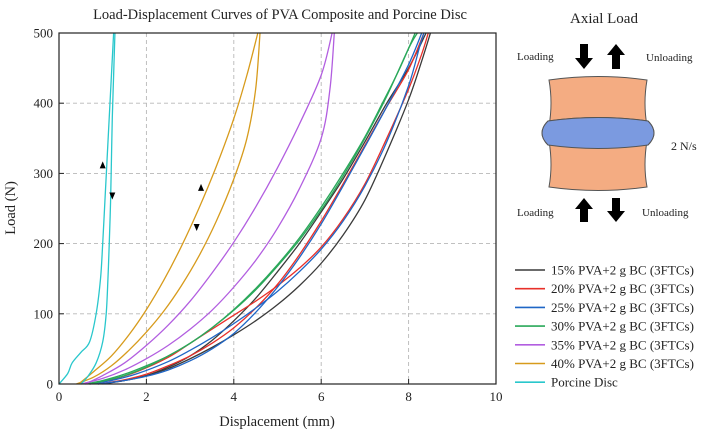 The height and width of the screenshot is (433, 723). What do you see at coordinates (669, 58) in the screenshot?
I see `unloading-top-label: Unloading` at bounding box center [669, 58].